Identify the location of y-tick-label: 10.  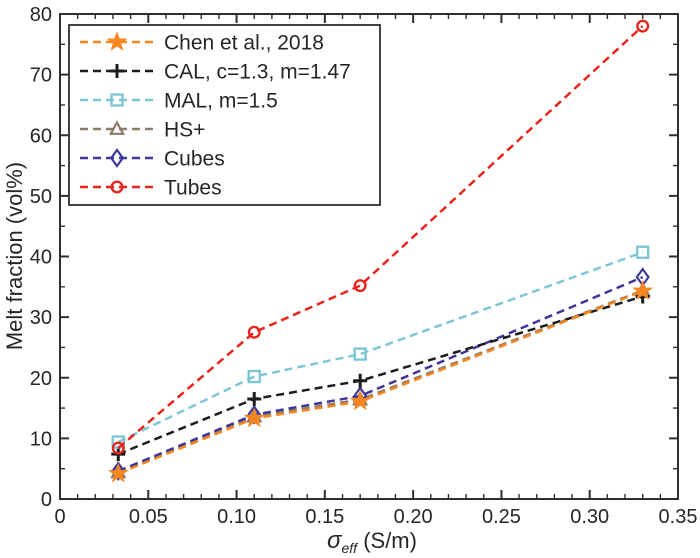
(41, 439).